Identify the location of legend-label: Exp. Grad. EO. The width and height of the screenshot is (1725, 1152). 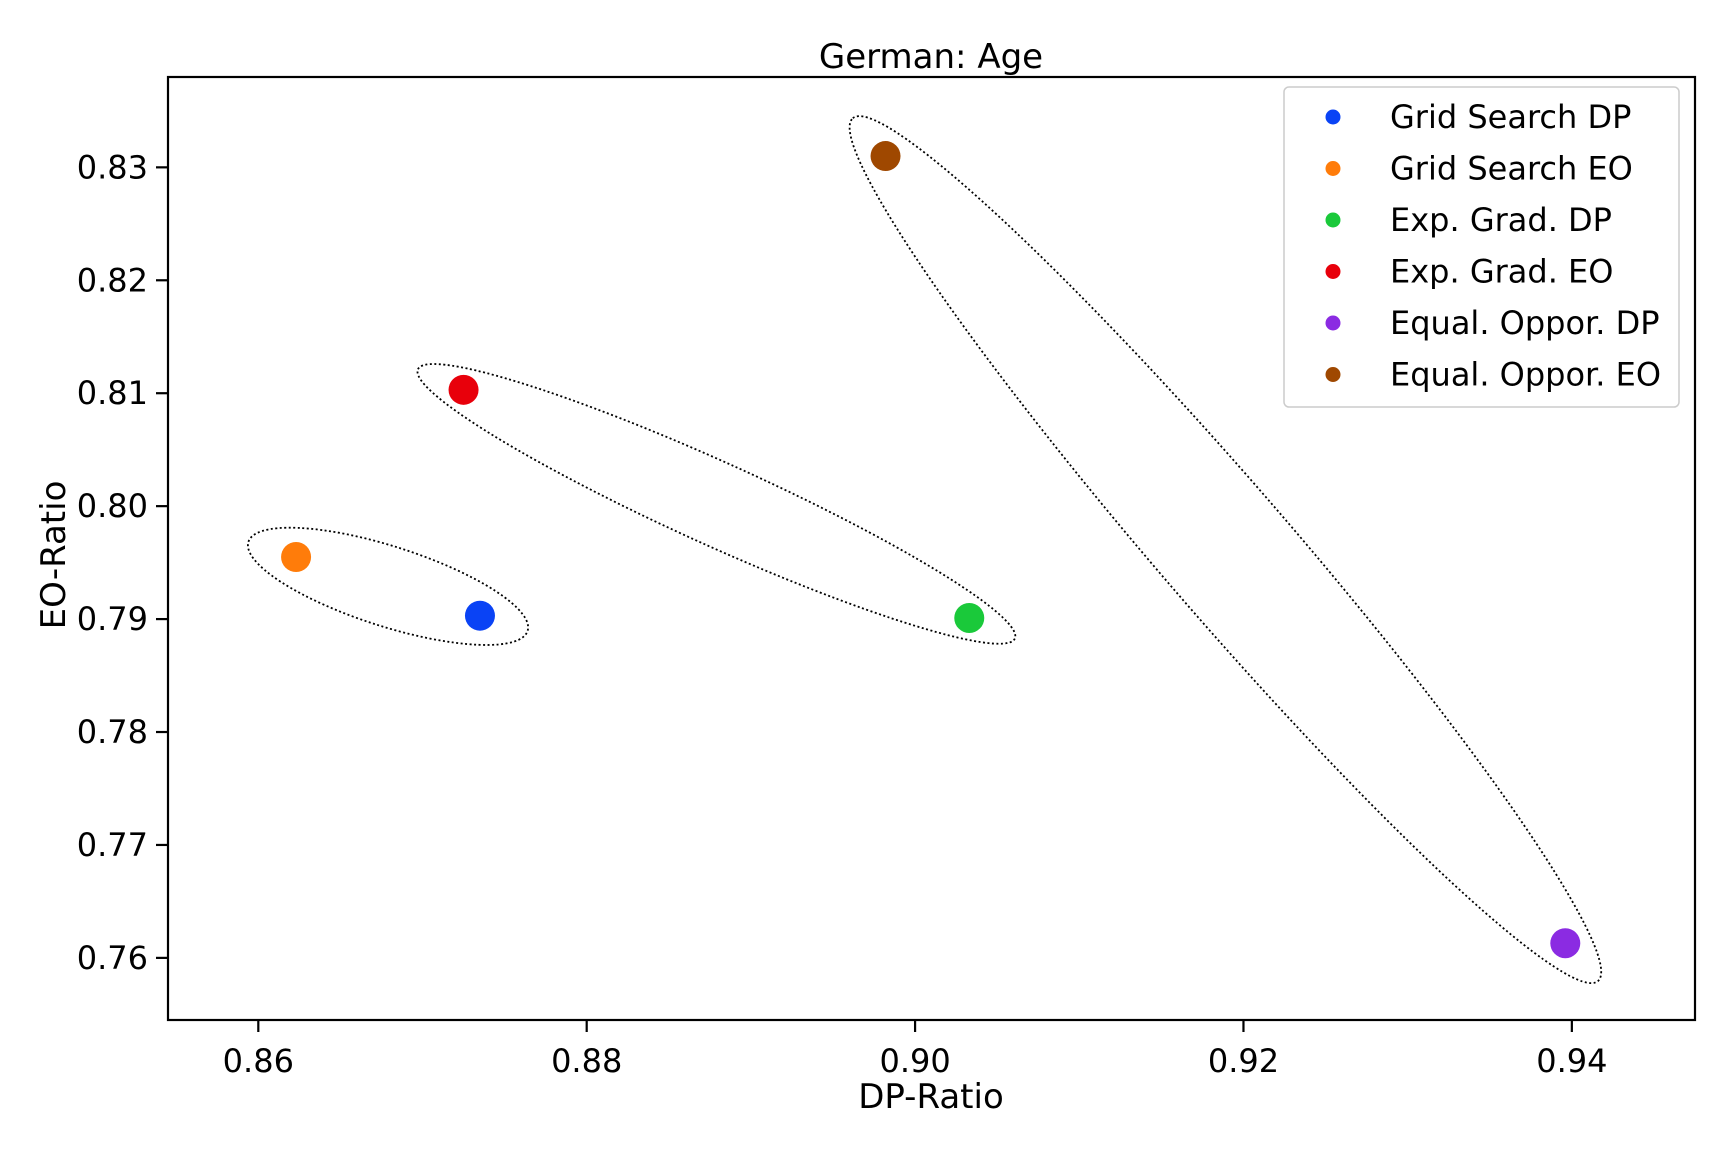
(1501, 272).